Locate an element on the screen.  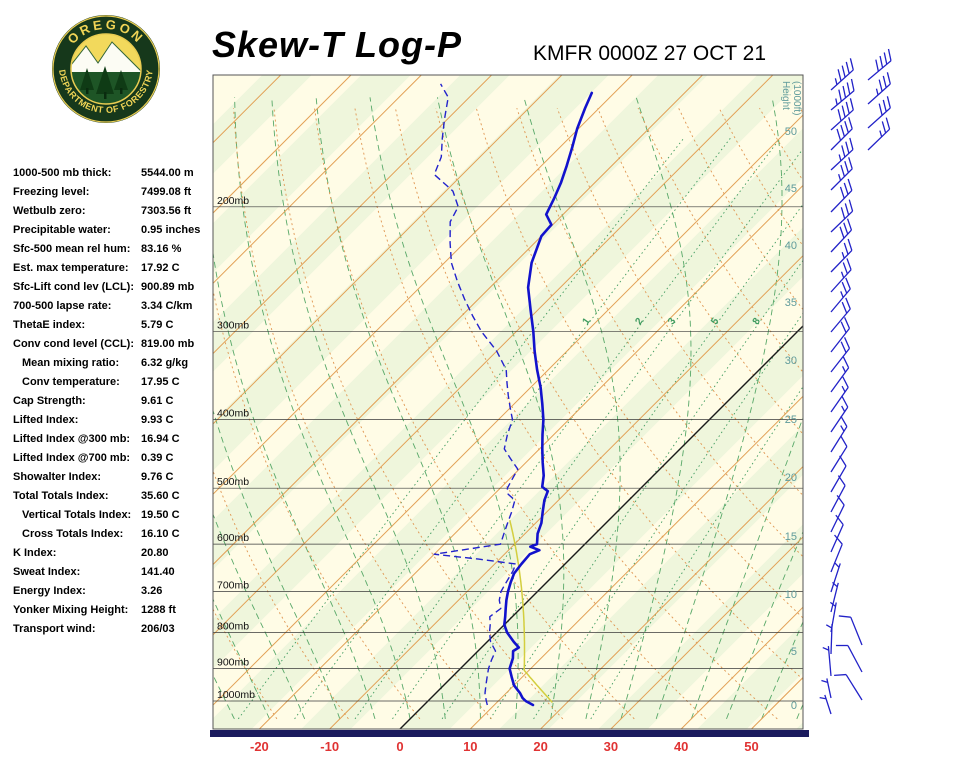
temp-axis-label: 20 is located at coordinates (540, 746).